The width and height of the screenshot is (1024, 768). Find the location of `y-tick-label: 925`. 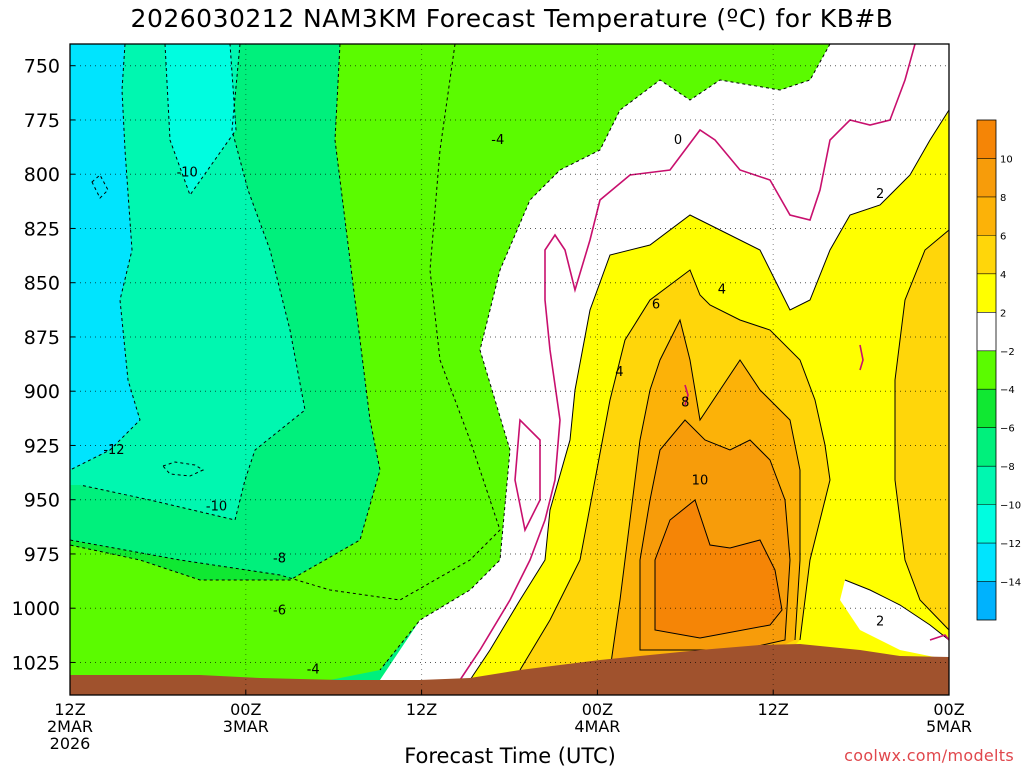

y-tick-label: 925 is located at coordinates (42, 446).